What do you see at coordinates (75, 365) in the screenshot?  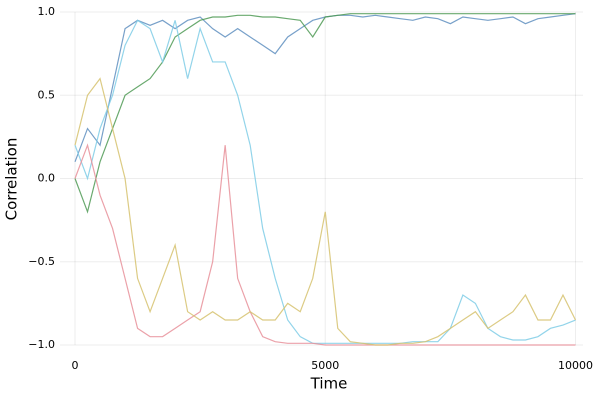 I see `x-tick-label: 0` at bounding box center [75, 365].